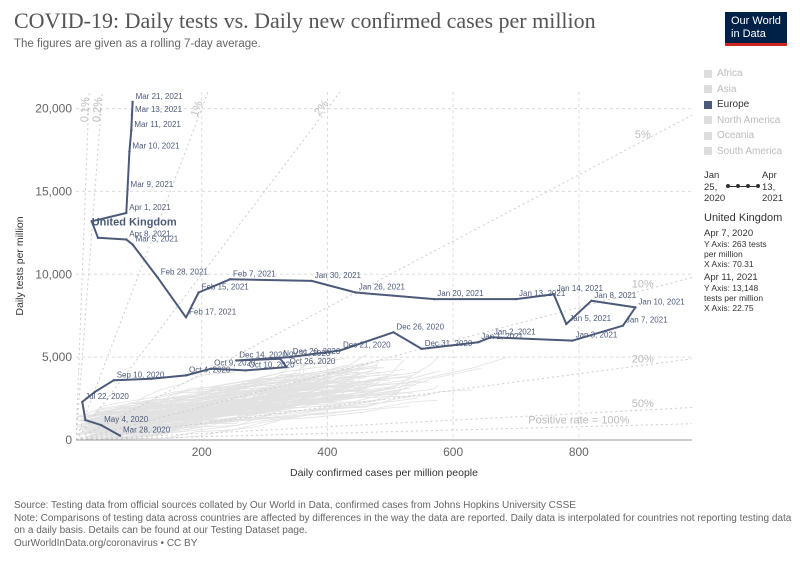  What do you see at coordinates (743, 186) in the screenshot?
I see `timeline-track` at bounding box center [743, 186].